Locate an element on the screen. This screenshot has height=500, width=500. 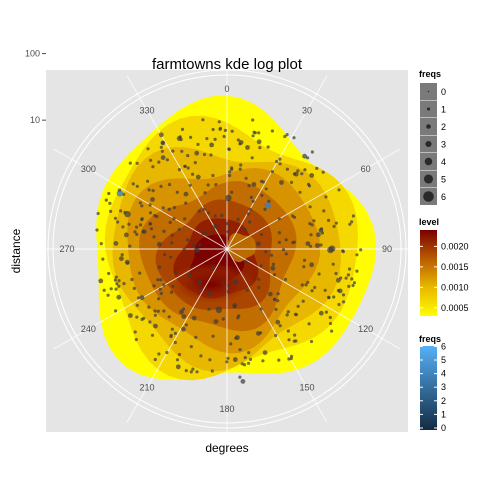
x-axis-label: degrees is located at coordinates (226, 448).